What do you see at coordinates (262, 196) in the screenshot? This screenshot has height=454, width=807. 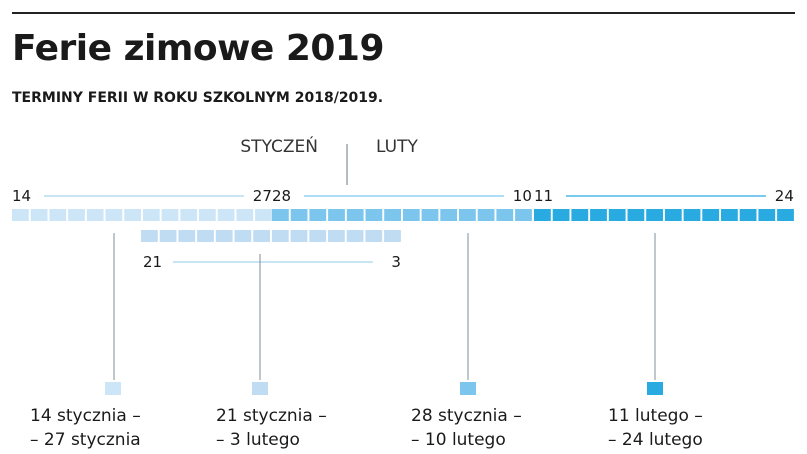 I see `period-end-label: 27` at bounding box center [262, 196].